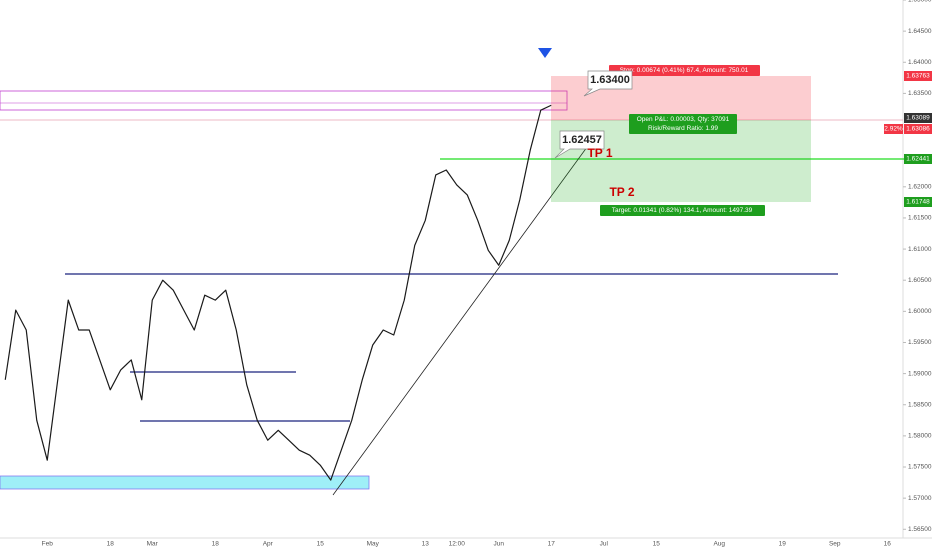  What do you see at coordinates (920, 93) in the screenshot?
I see `y-tick-label: 1.63500` at bounding box center [920, 93].